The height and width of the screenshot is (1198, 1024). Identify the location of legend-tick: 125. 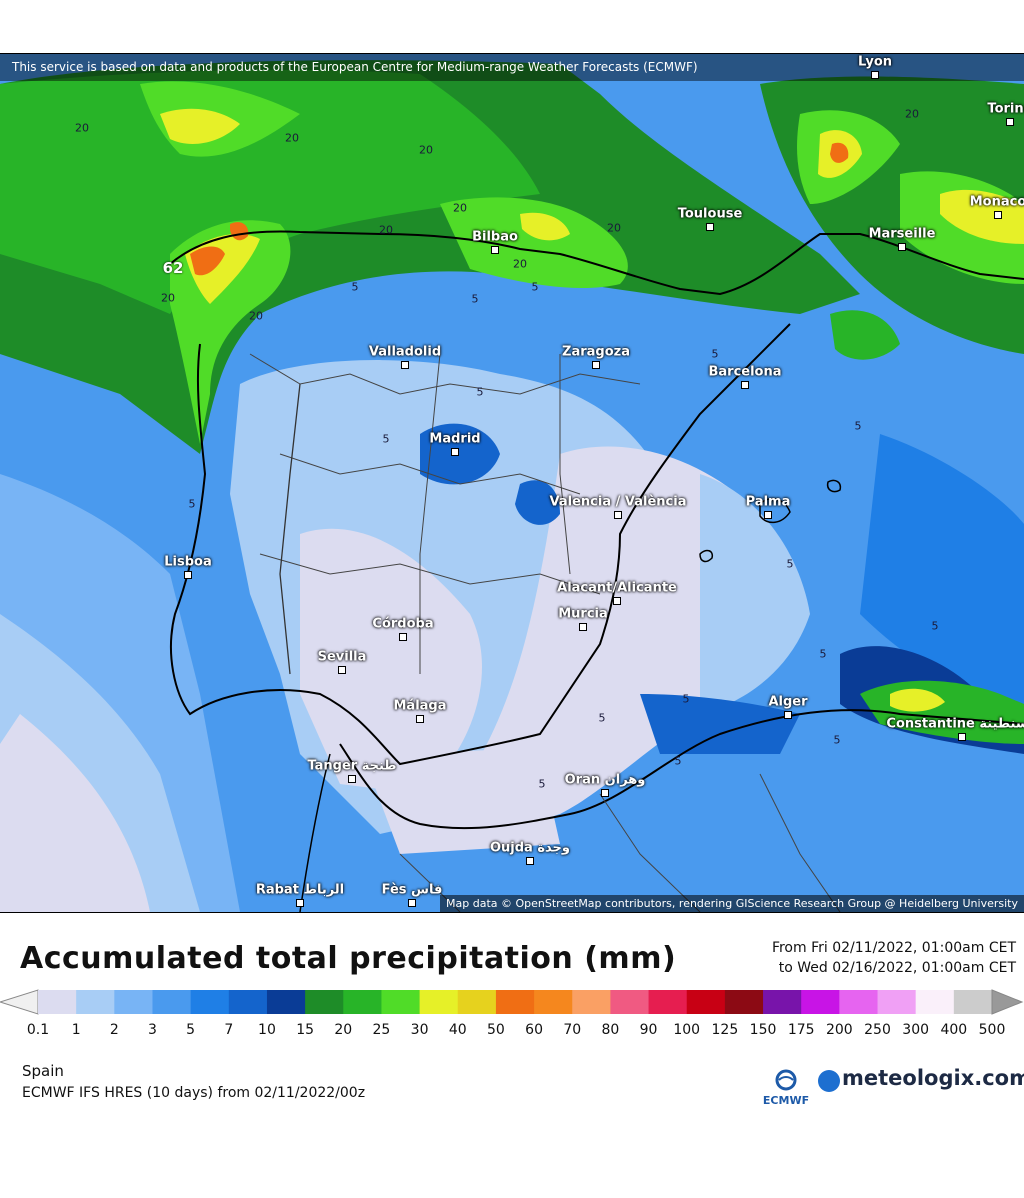
(725, 1030).